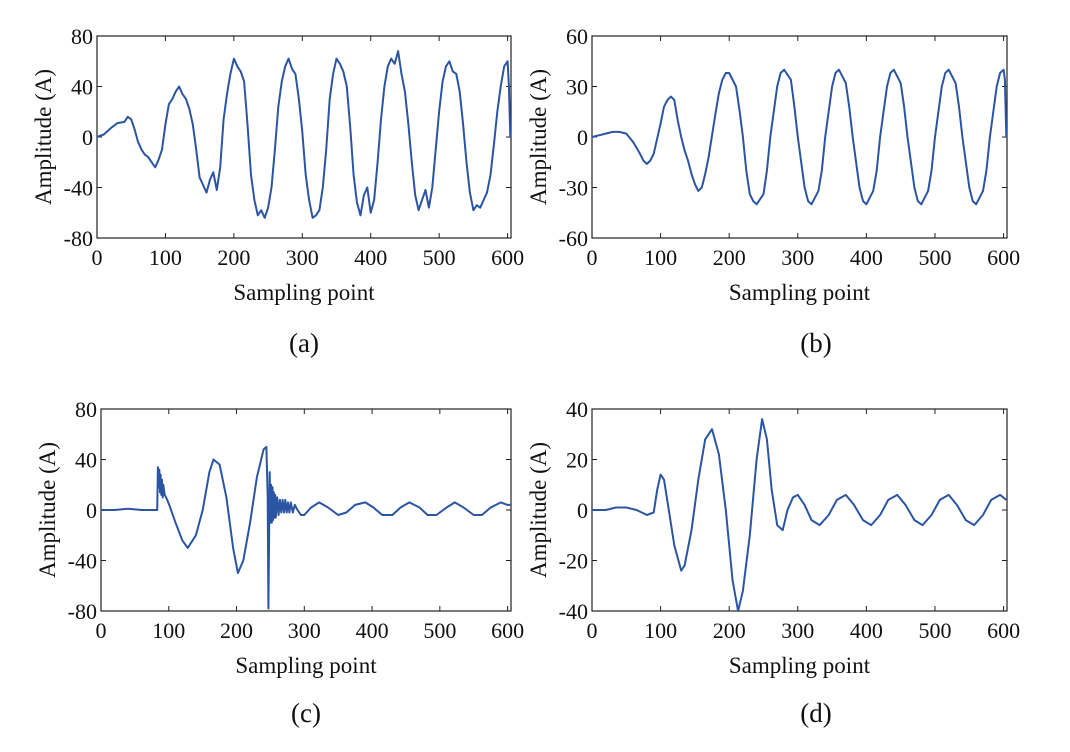 The width and height of the screenshot is (1070, 752). Describe the element at coordinates (577, 87) in the screenshot. I see `y-tick-label: 30` at that location.